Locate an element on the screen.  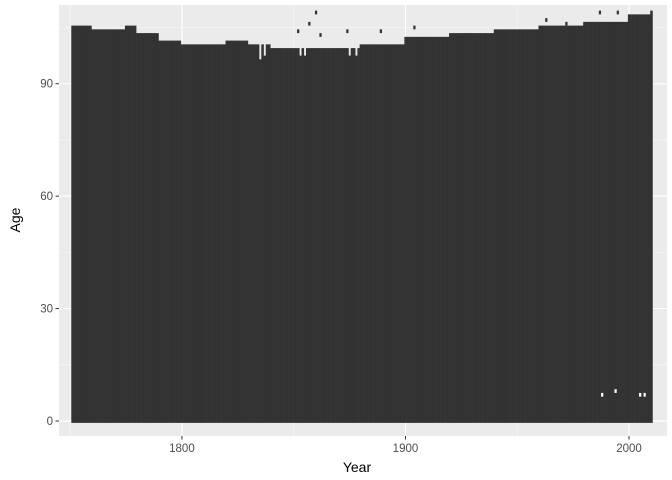
y-axis: 0 30 60 90 is located at coordinates (49, 253).